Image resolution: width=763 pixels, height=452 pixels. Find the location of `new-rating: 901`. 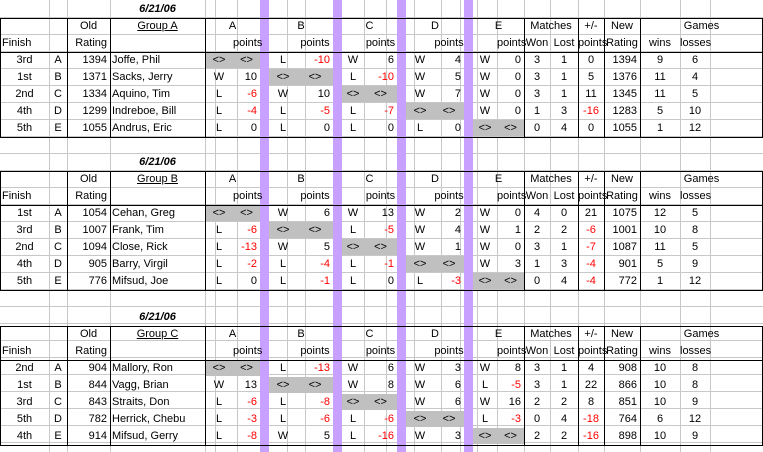

new-rating: 901 is located at coordinates (627, 264).